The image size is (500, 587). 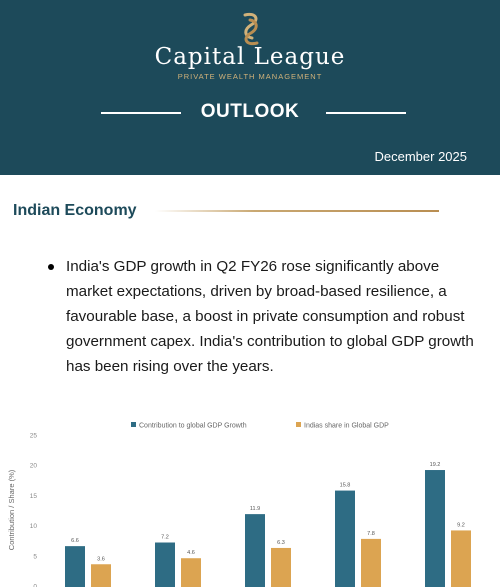 What do you see at coordinates (250, 76) in the screenshot?
I see `brand-tagline: PRIVATE WEALTH MANAGEMENT` at bounding box center [250, 76].